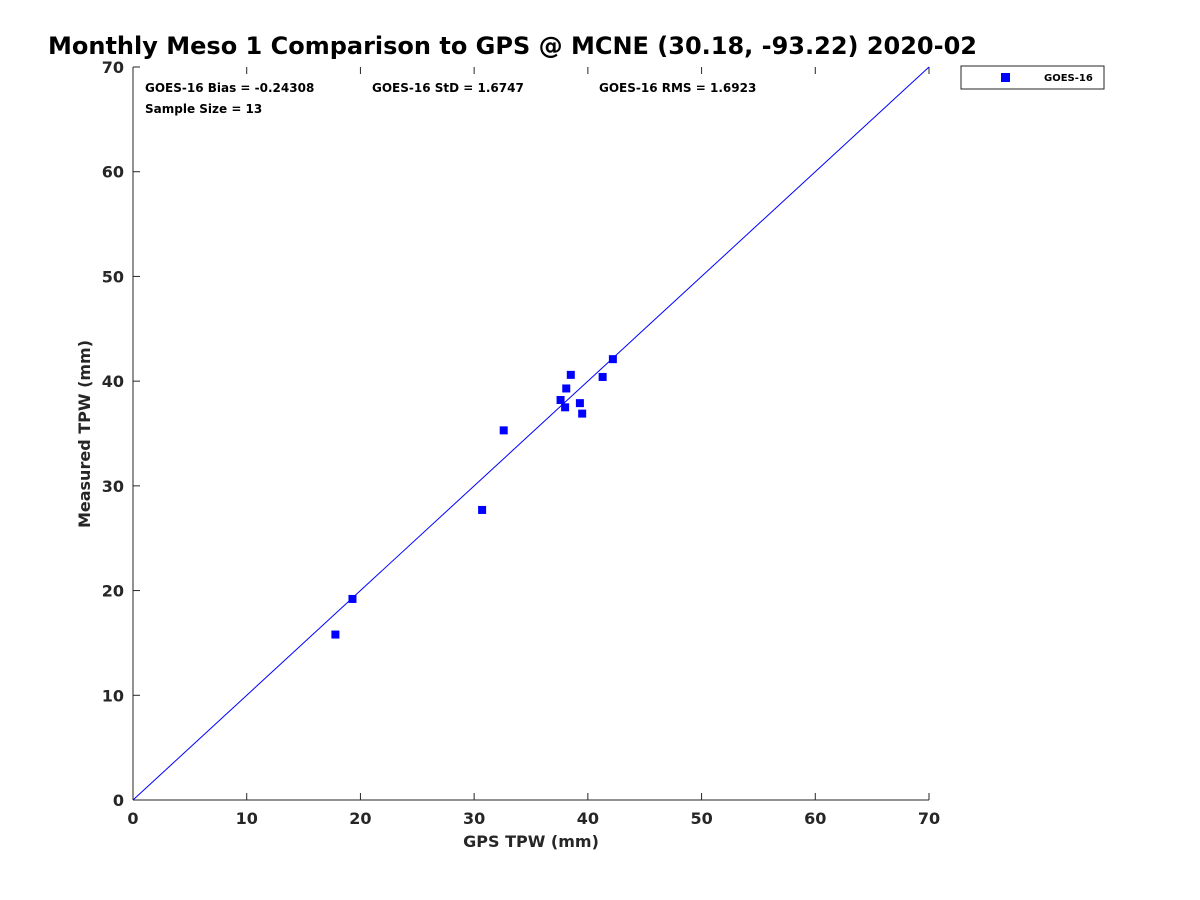  I want to click on x-tick-label: 50, so click(701, 818).